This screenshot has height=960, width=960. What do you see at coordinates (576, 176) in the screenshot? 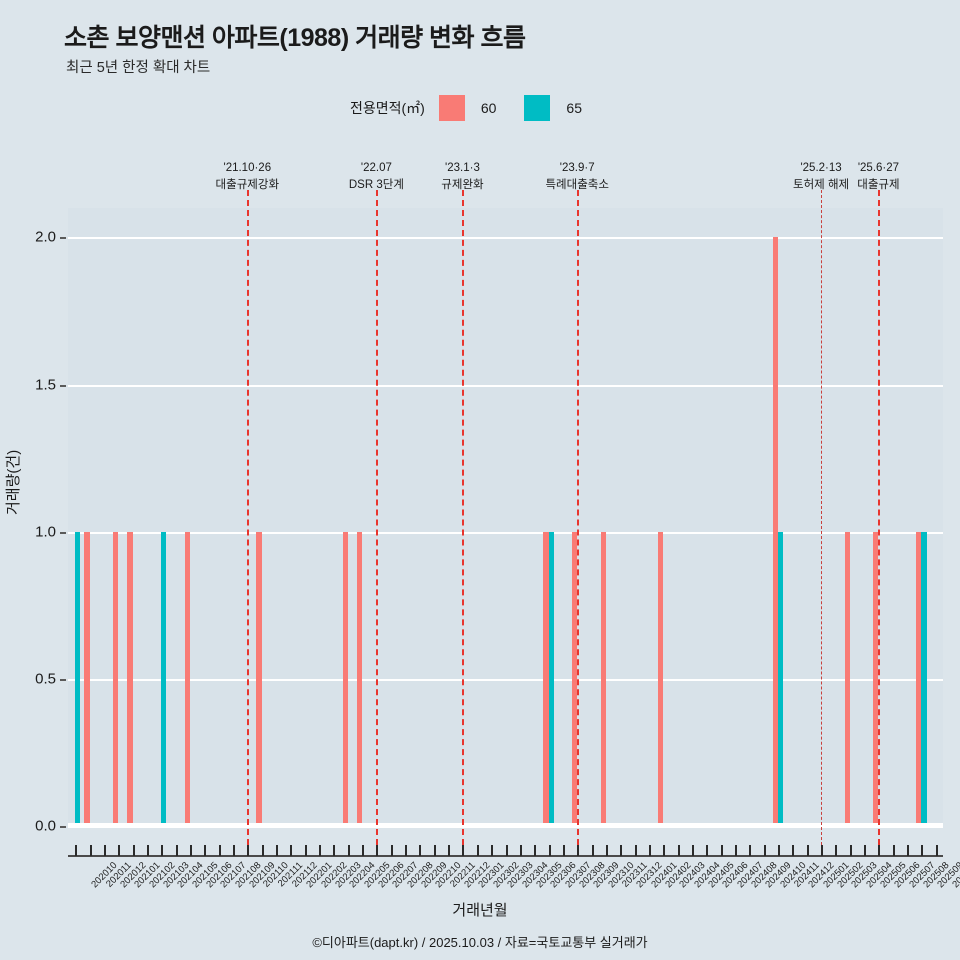
I see `annotation-label-202309: '23.9·7 특례대출축소` at bounding box center [576, 176].